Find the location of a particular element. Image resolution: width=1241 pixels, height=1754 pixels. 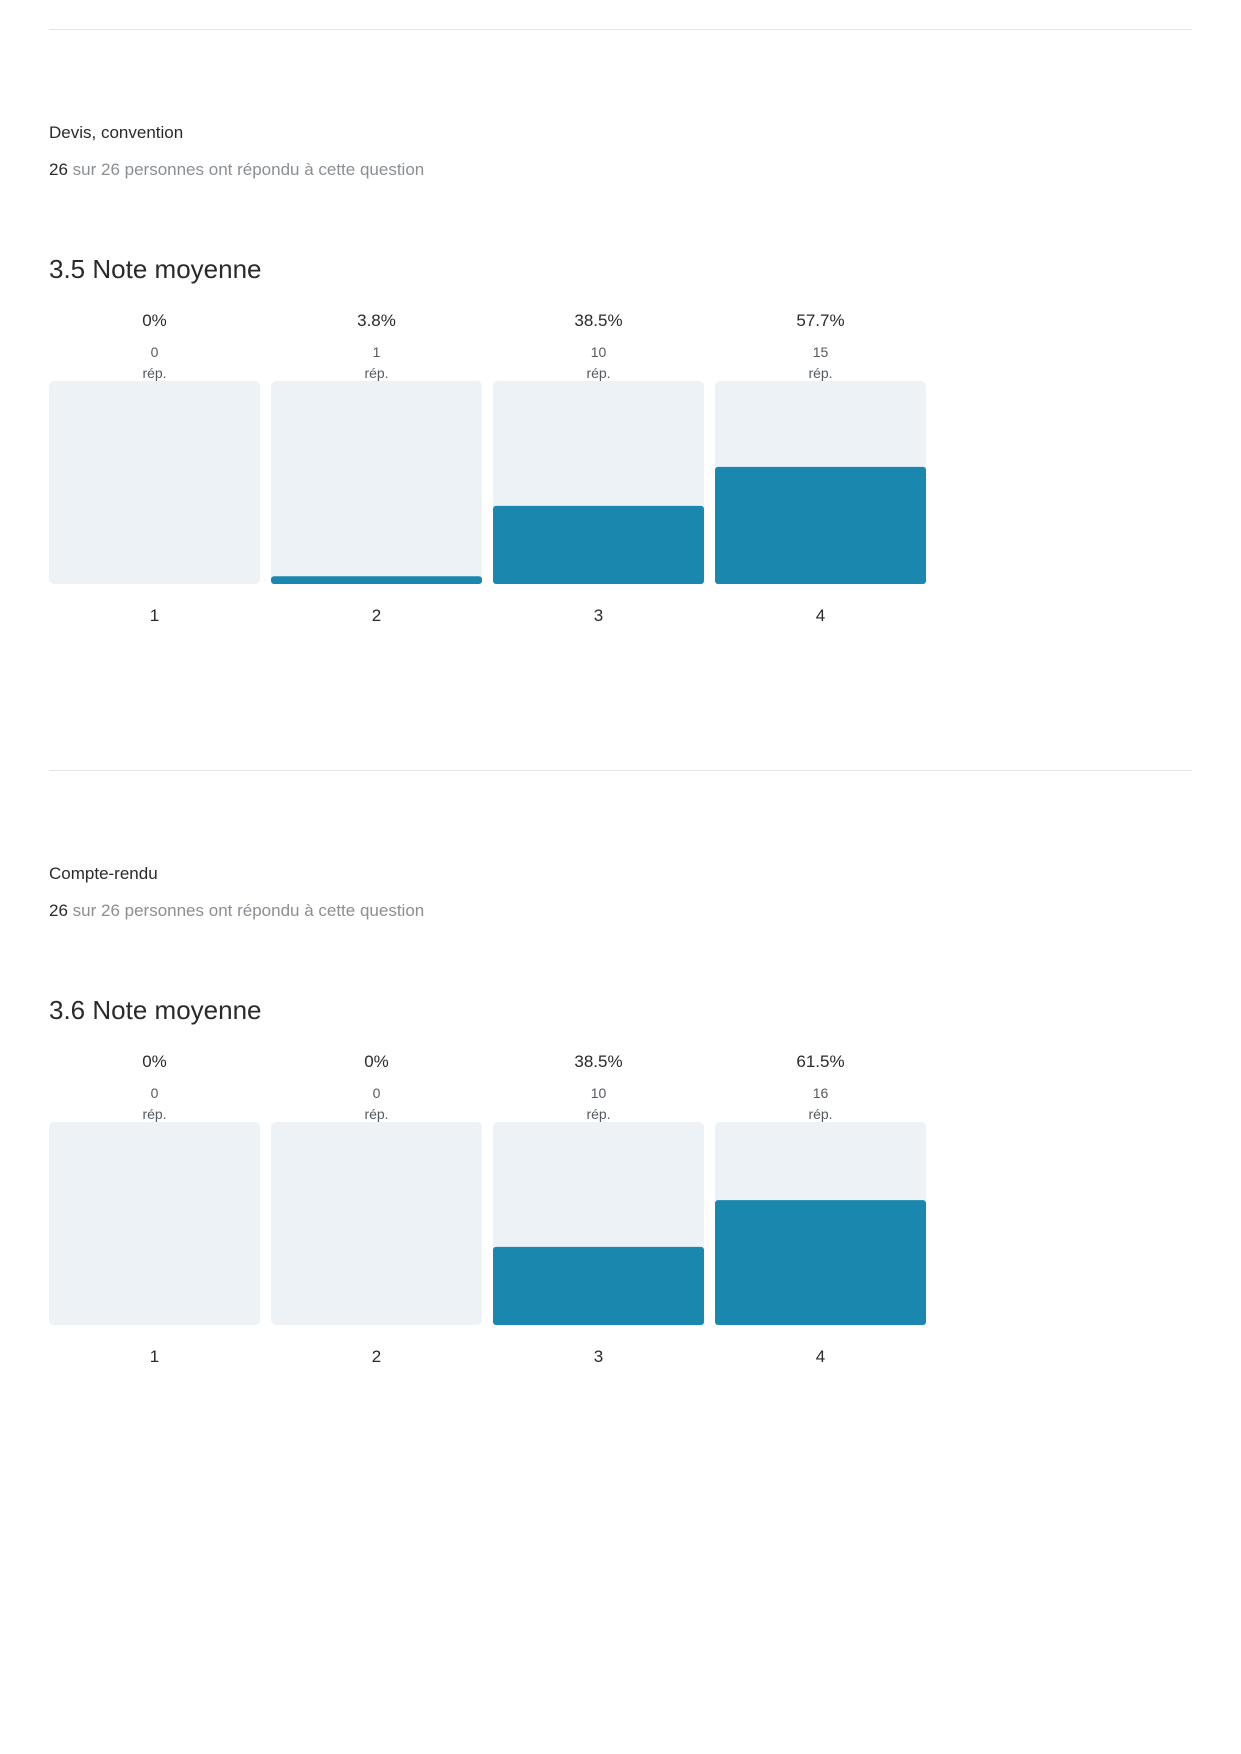

bar-count-label: 16 is located at coordinates (821, 1093).